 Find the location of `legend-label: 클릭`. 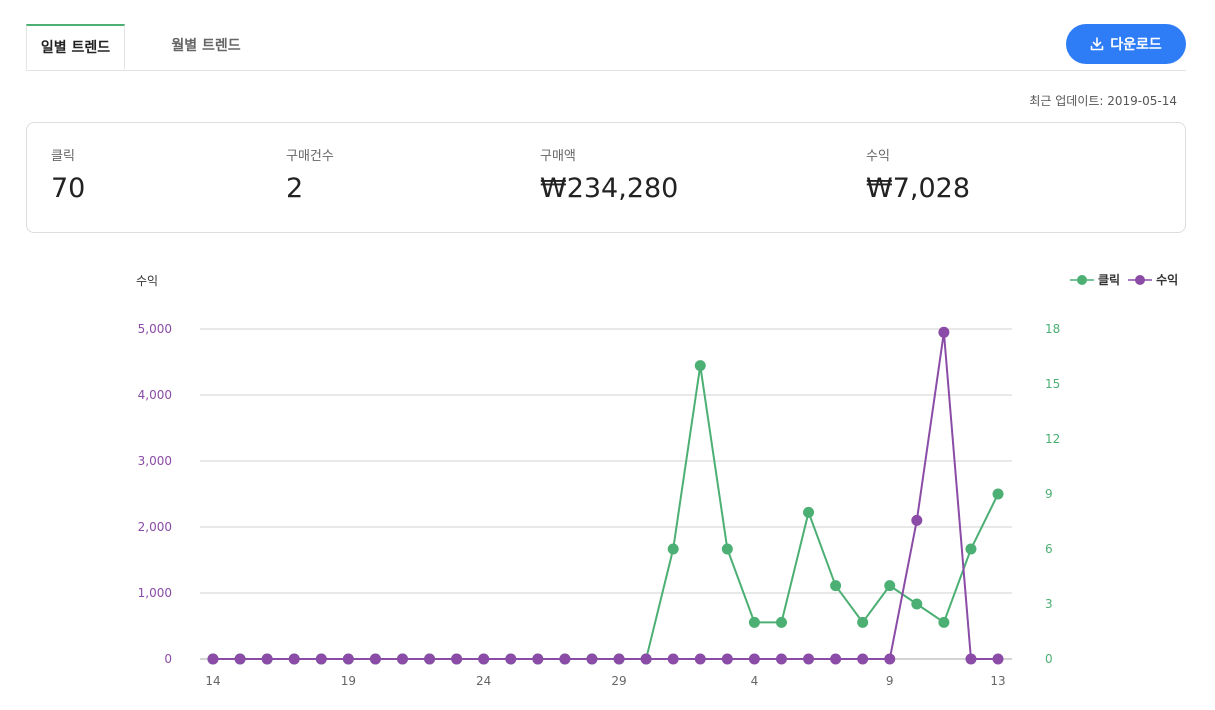

legend-label: 클릭 is located at coordinates (1109, 280).